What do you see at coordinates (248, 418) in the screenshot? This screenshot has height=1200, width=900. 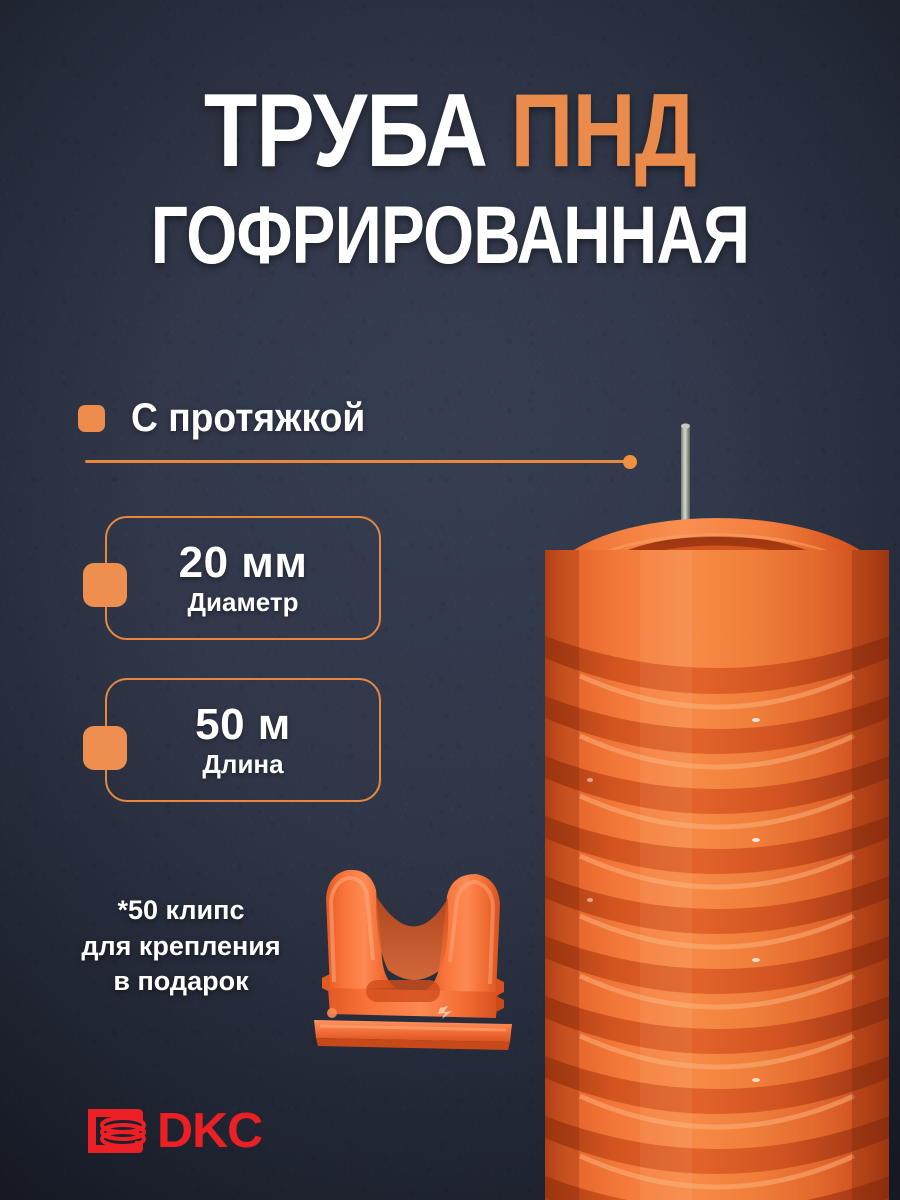 I see `feature-label: С протяжкой` at bounding box center [248, 418].